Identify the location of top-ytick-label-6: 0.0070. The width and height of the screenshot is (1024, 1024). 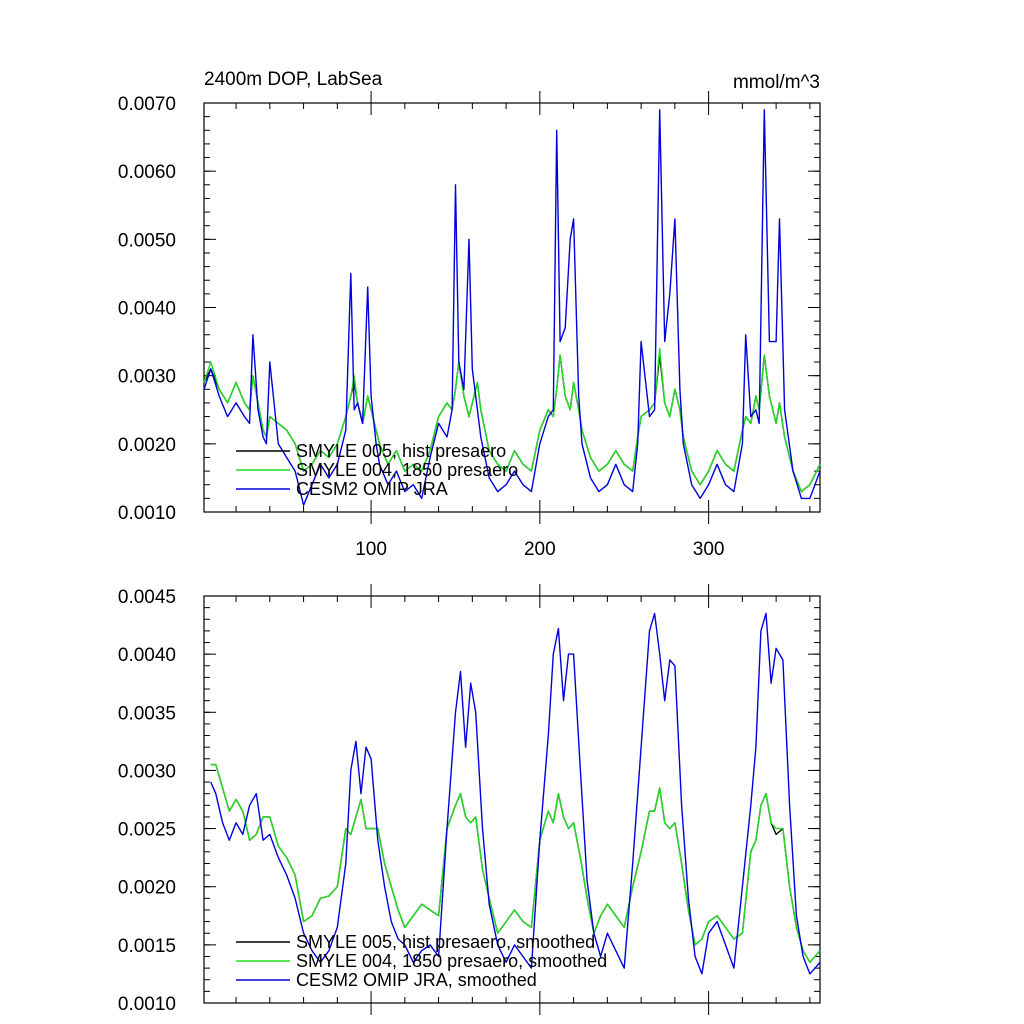
(147, 104).